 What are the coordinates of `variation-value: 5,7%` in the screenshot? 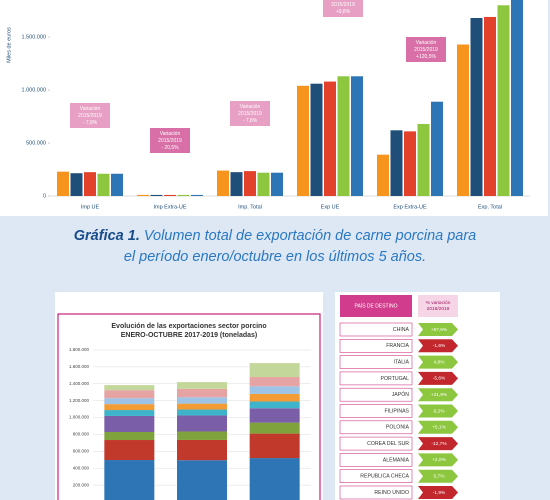 It's located at (440, 476).